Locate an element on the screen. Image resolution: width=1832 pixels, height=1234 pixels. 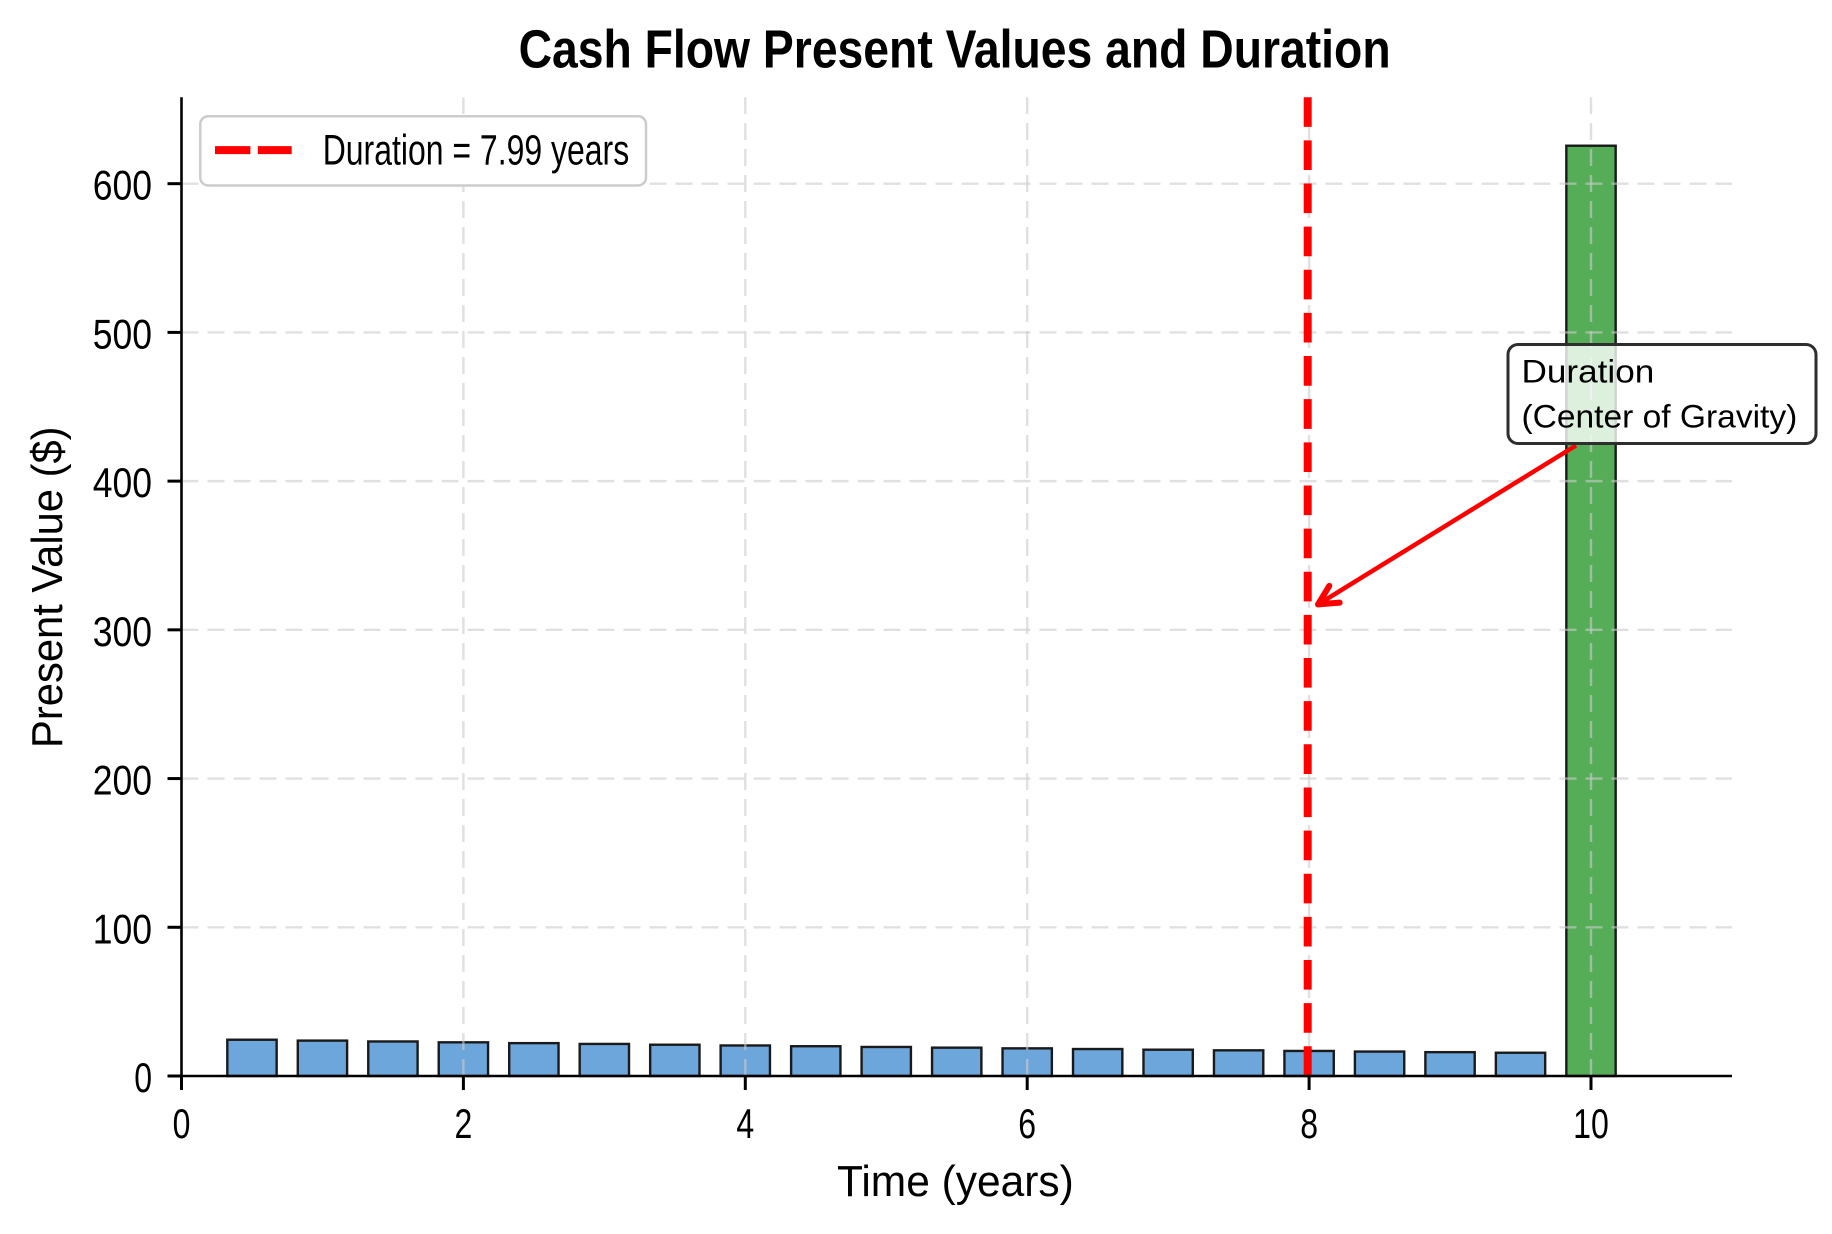
svg-text: 10 is located at coordinates (1591, 1123).